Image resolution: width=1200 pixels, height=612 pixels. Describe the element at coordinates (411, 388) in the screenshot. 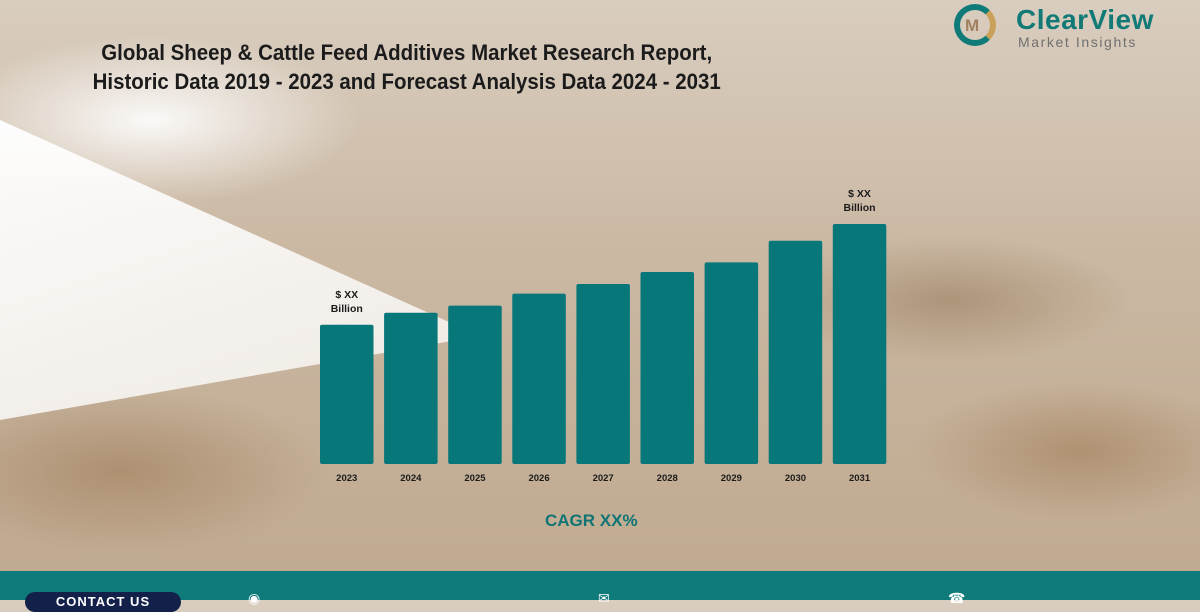

I see `bar-2024` at that location.